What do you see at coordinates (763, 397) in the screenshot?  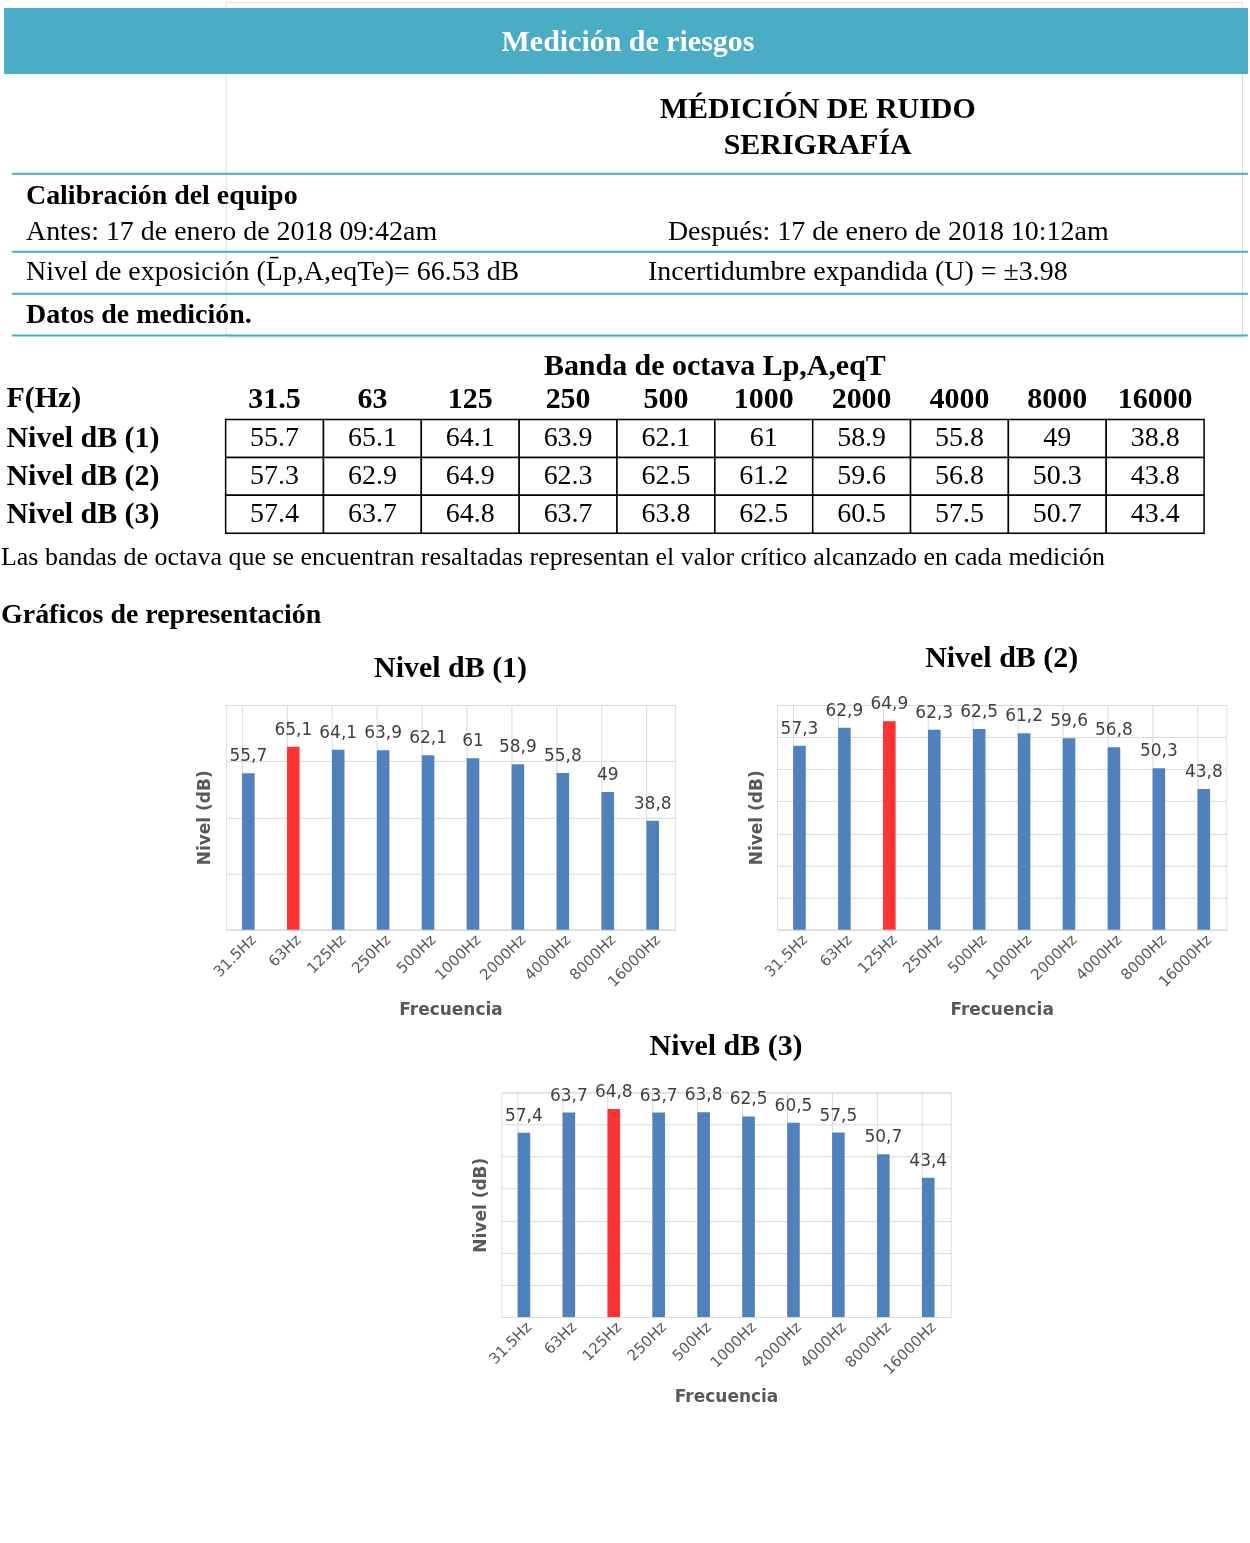 I see `x-tick-label: 1000` at bounding box center [763, 397].